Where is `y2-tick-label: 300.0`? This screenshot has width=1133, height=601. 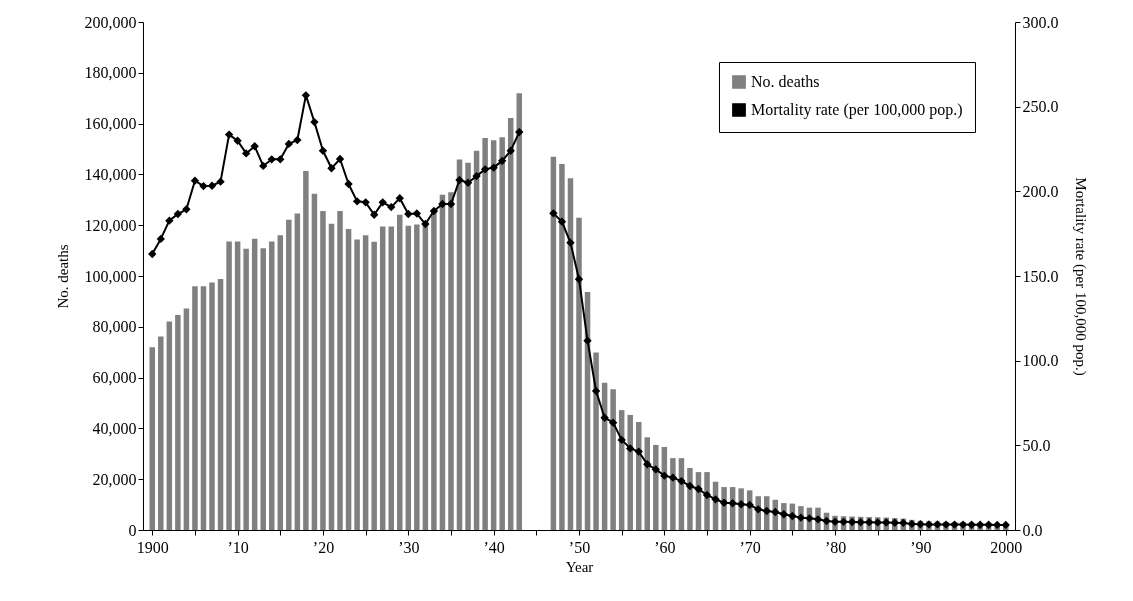 y2-tick-label: 300.0 is located at coordinates (1040, 22).